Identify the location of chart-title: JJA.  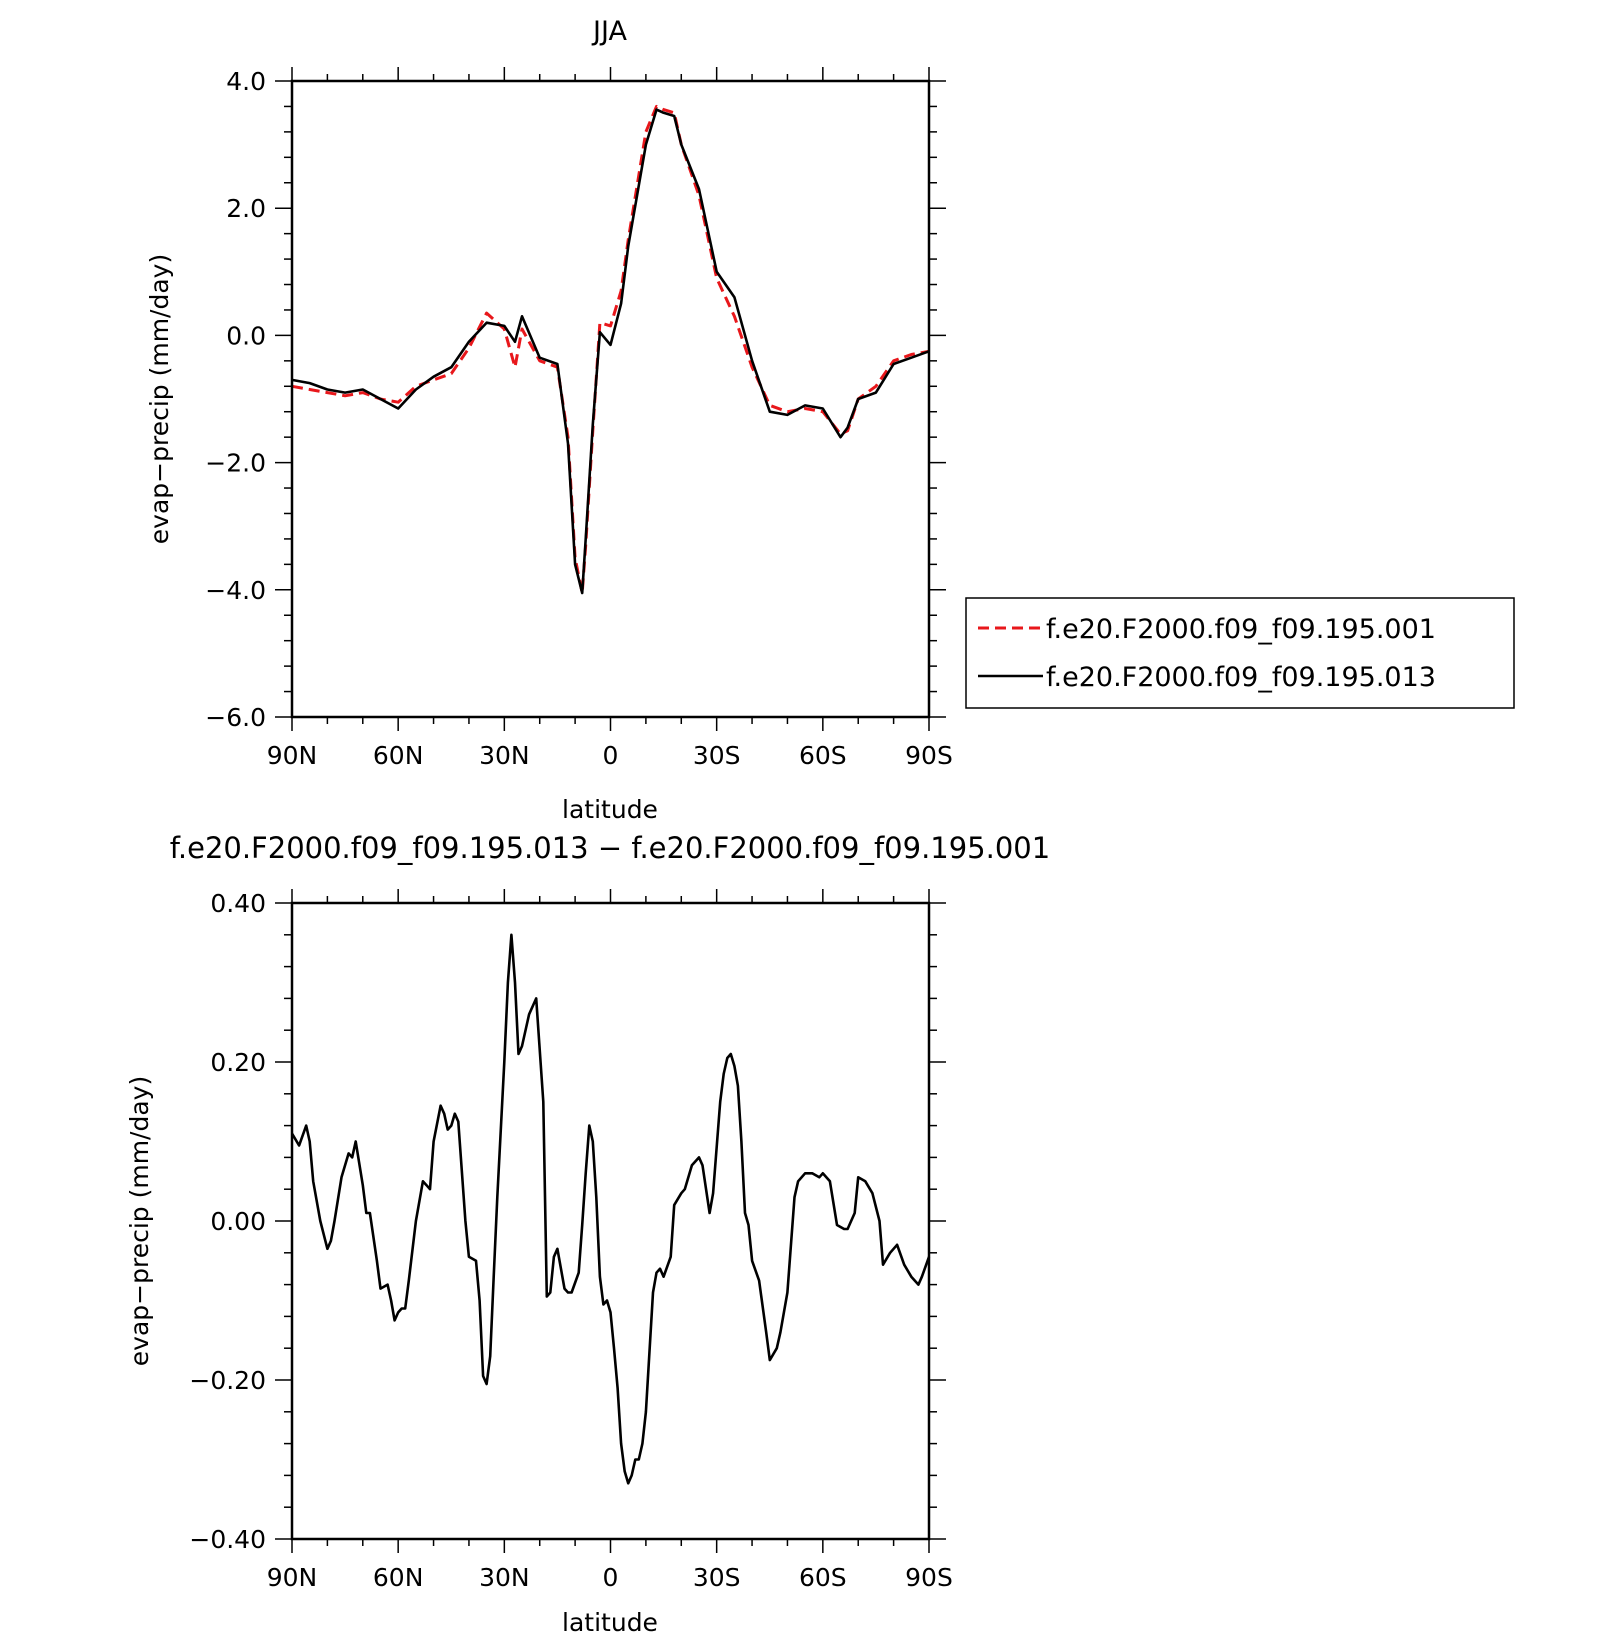
(609, 31).